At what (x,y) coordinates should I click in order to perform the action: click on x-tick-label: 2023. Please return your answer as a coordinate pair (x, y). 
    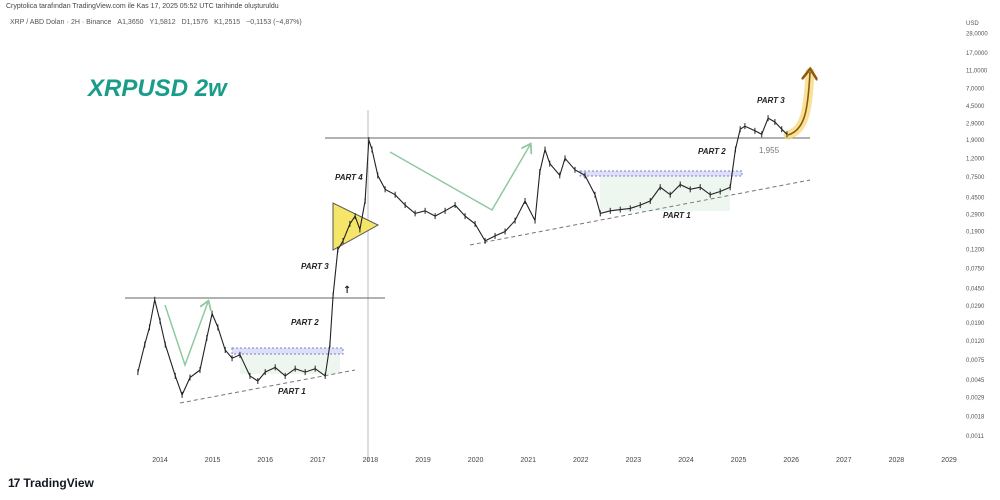
    Looking at the image, I should click on (634, 460).